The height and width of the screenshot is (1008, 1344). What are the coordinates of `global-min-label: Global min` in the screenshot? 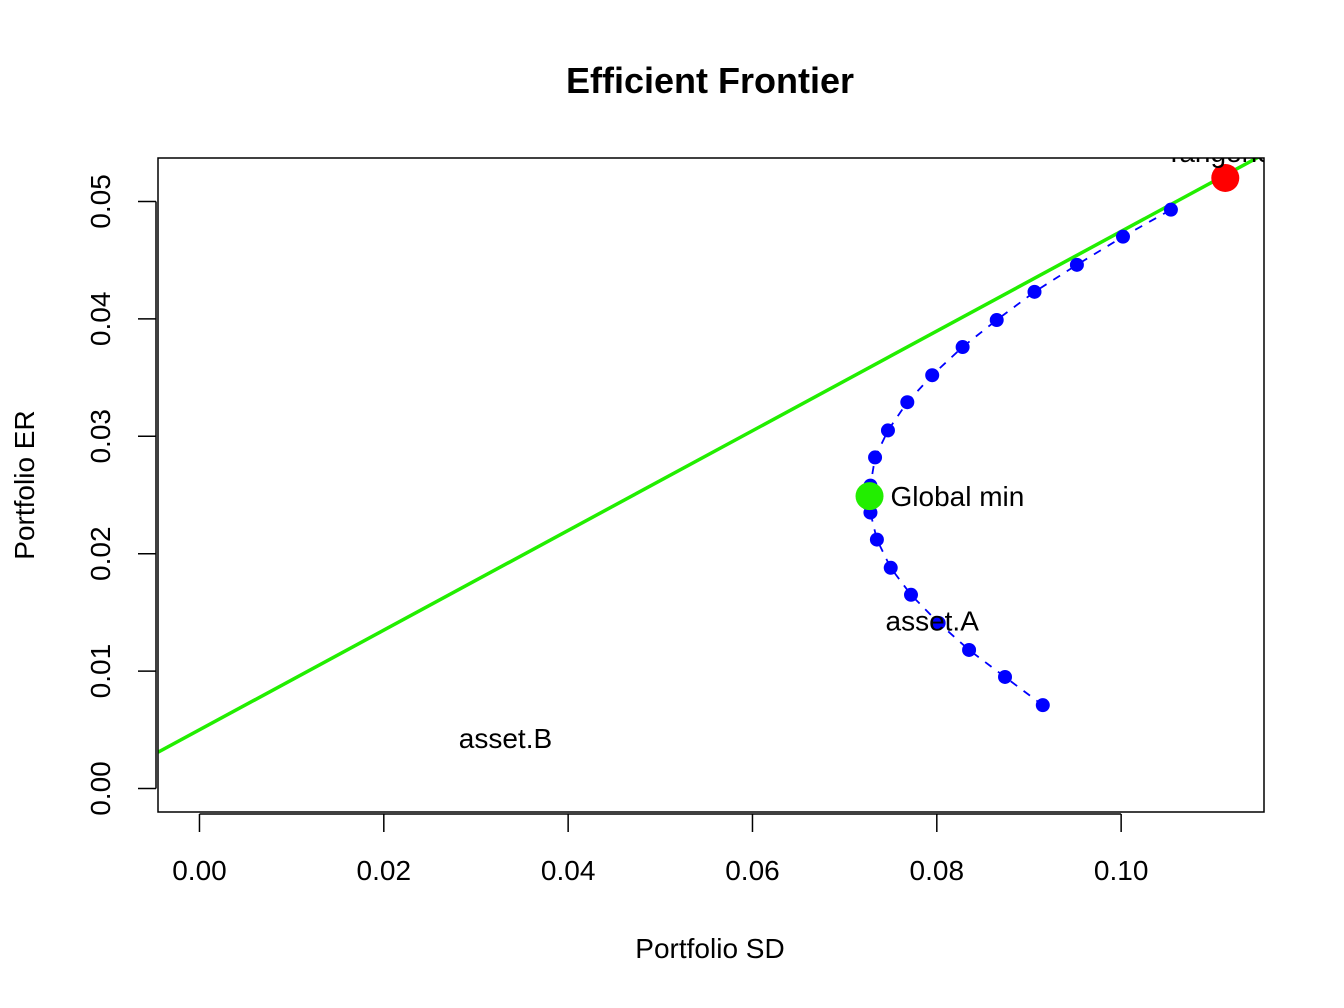 It's located at (958, 496).